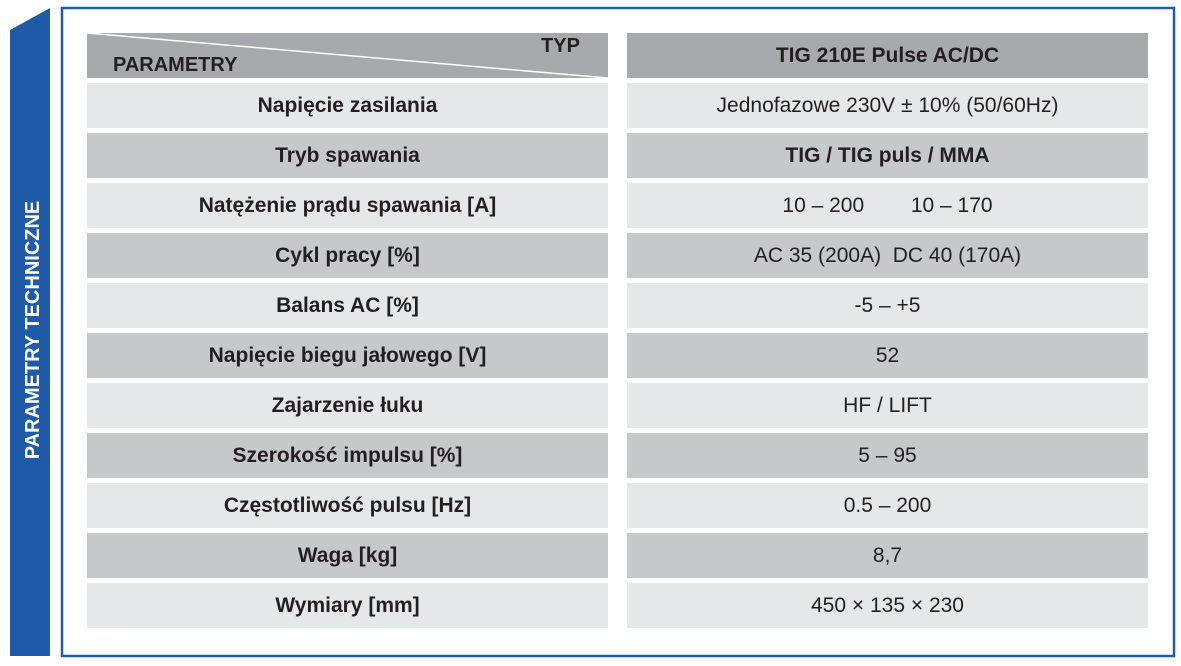  I want to click on diagonal, so click(347, 55).